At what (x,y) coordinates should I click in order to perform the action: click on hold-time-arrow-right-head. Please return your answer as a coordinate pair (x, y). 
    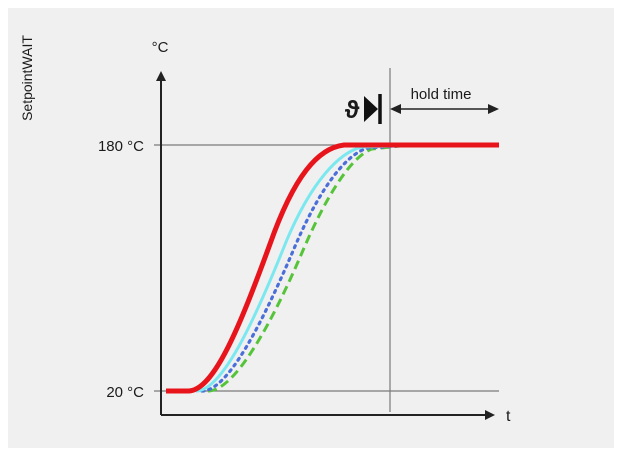
    Looking at the image, I should click on (493, 109).